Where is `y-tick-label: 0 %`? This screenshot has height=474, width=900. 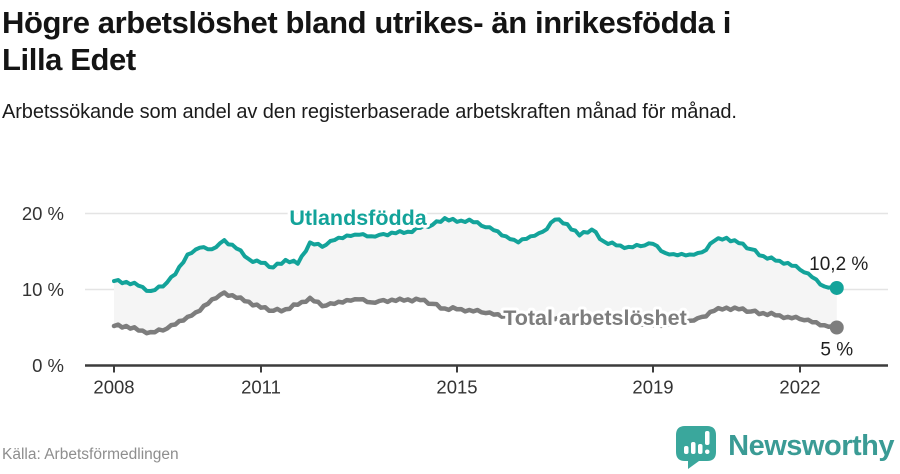 y-tick-label: 0 % is located at coordinates (48, 365).